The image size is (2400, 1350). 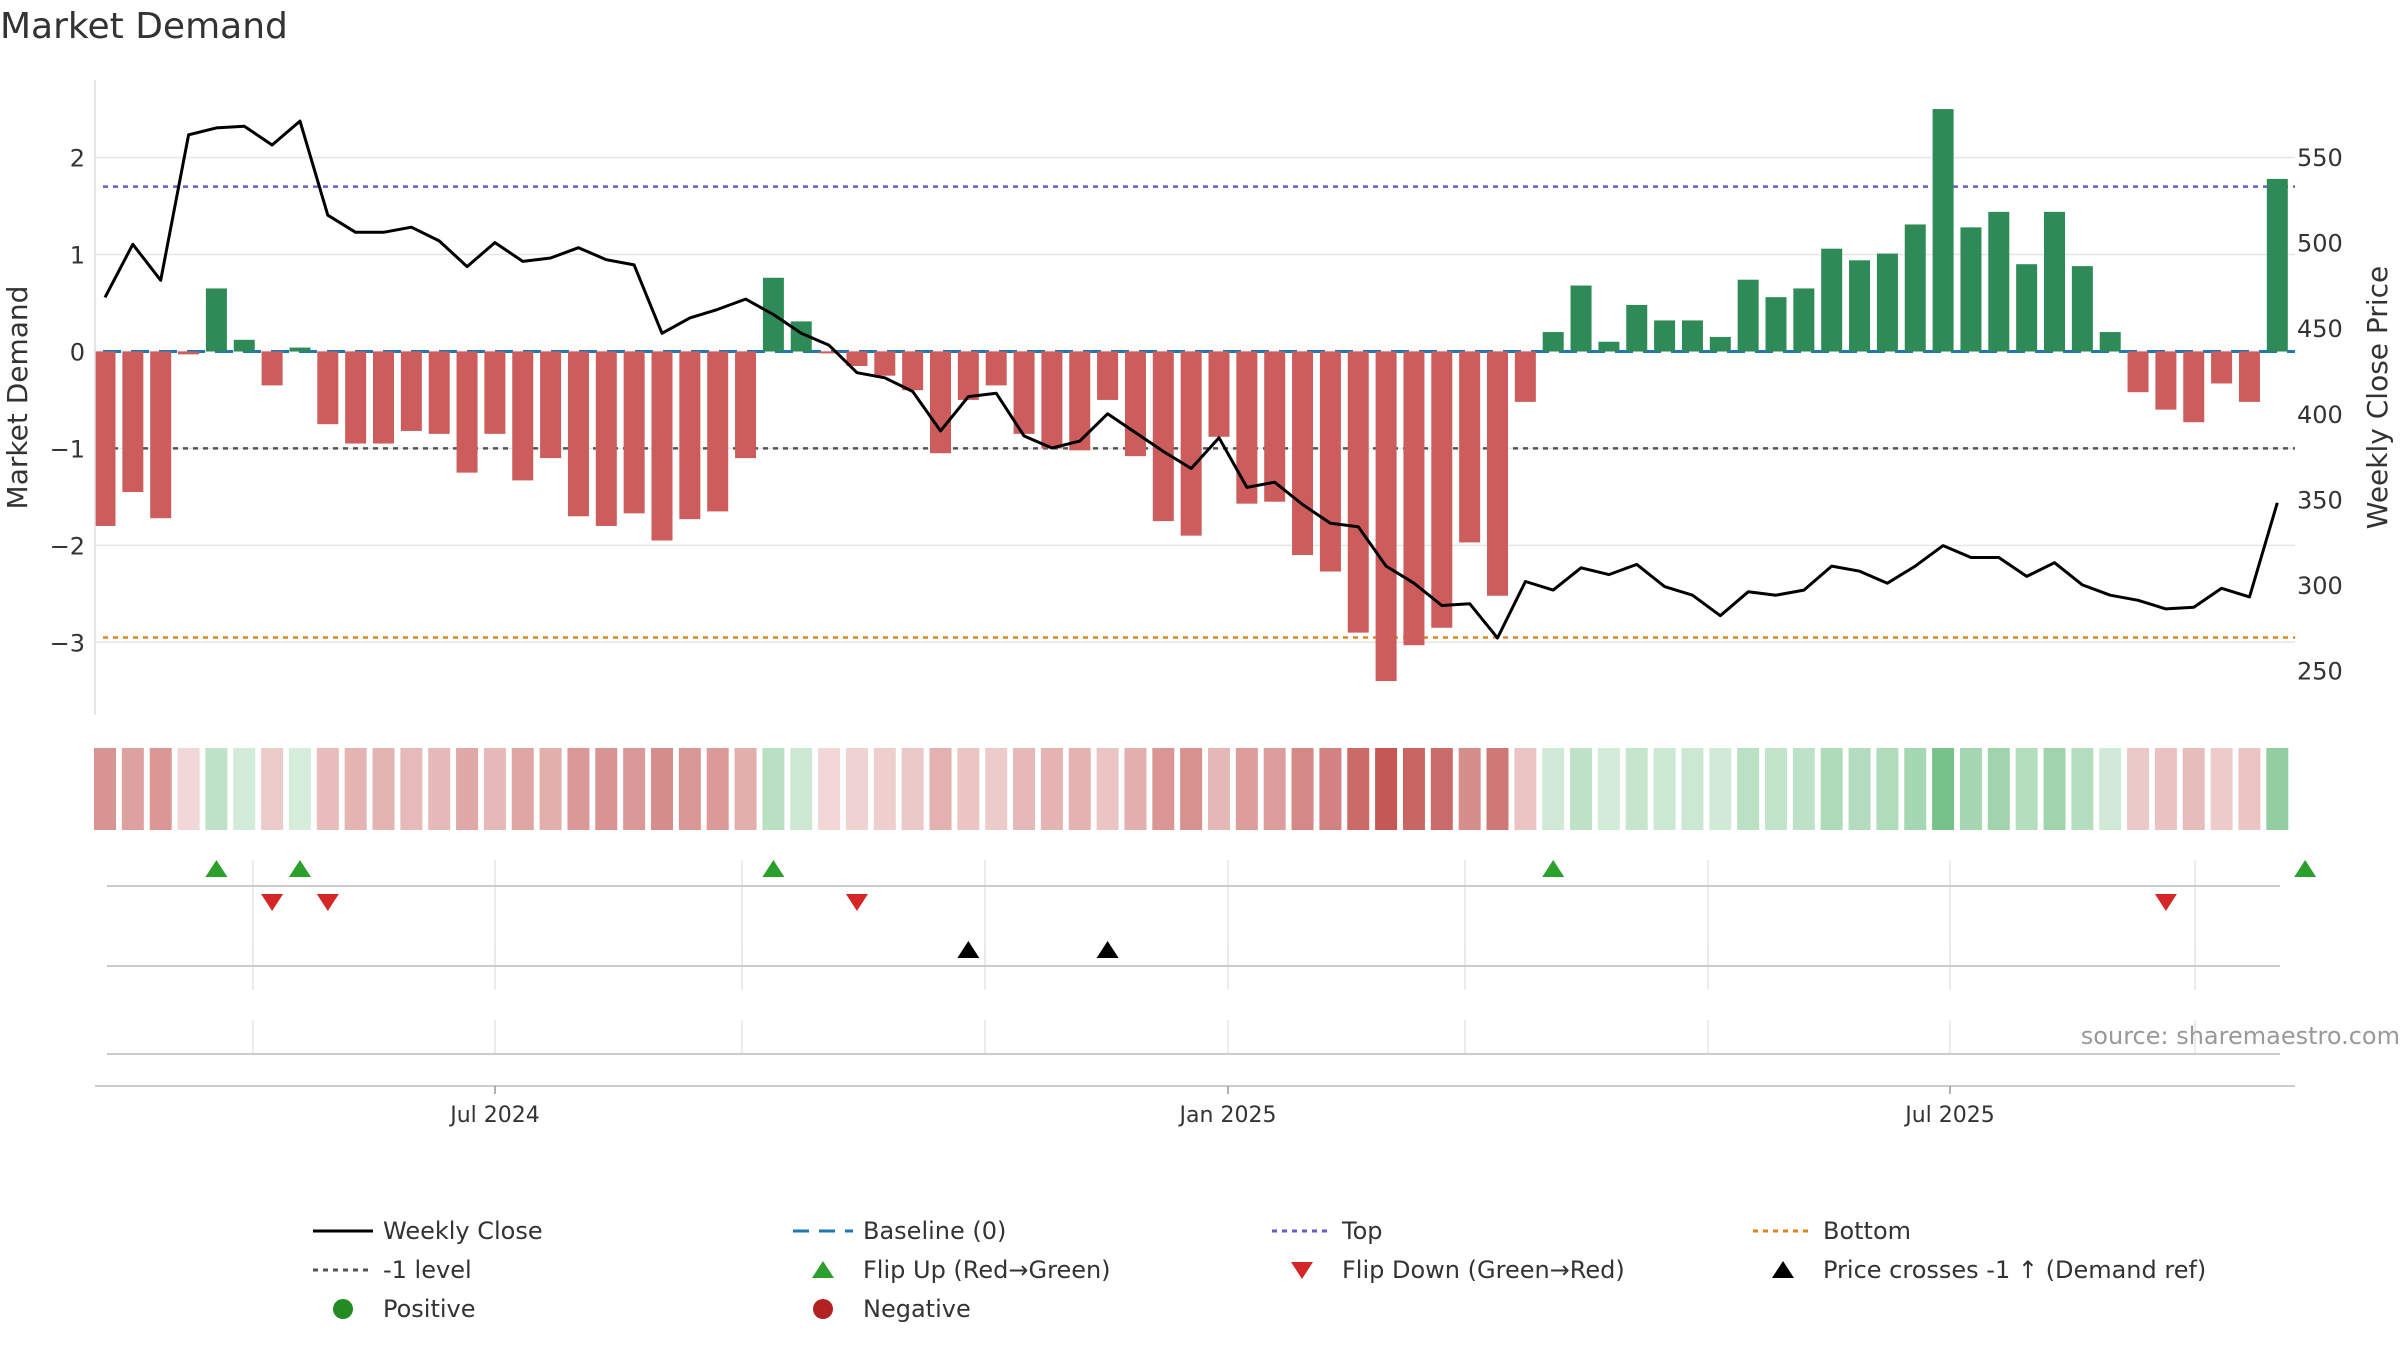 I want to click on right-tick-label: 300, so click(x=2320, y=586).